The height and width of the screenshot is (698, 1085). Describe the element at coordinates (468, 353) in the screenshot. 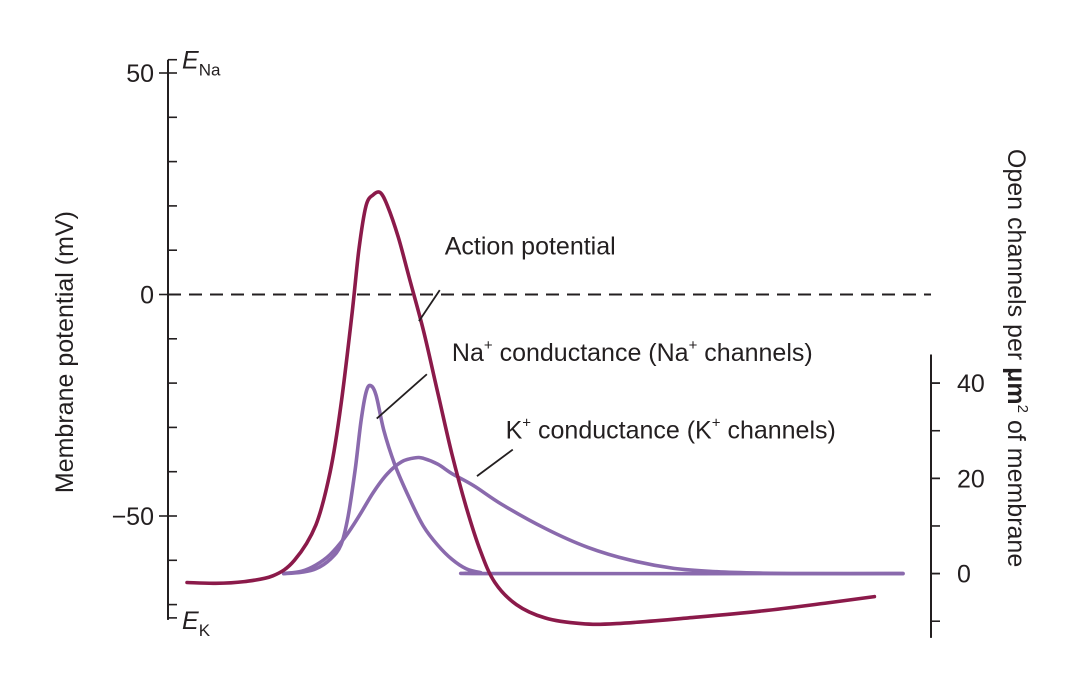

I see `annotation-na-conductance-text: Na` at that location.